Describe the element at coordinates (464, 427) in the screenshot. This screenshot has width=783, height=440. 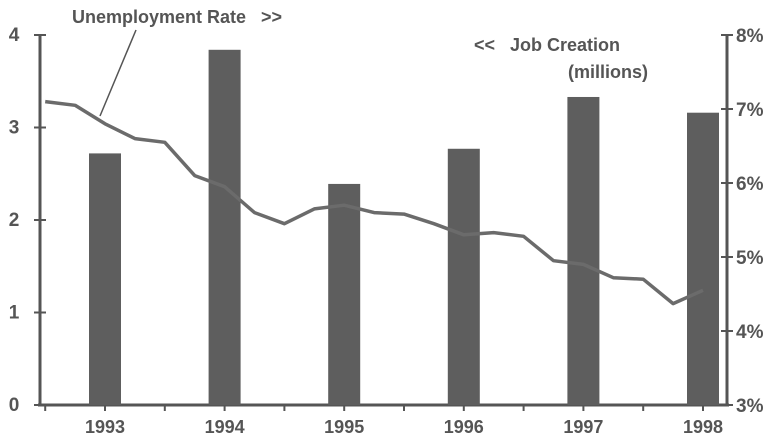
I see `x-tick-label-1996: 1996` at that location.